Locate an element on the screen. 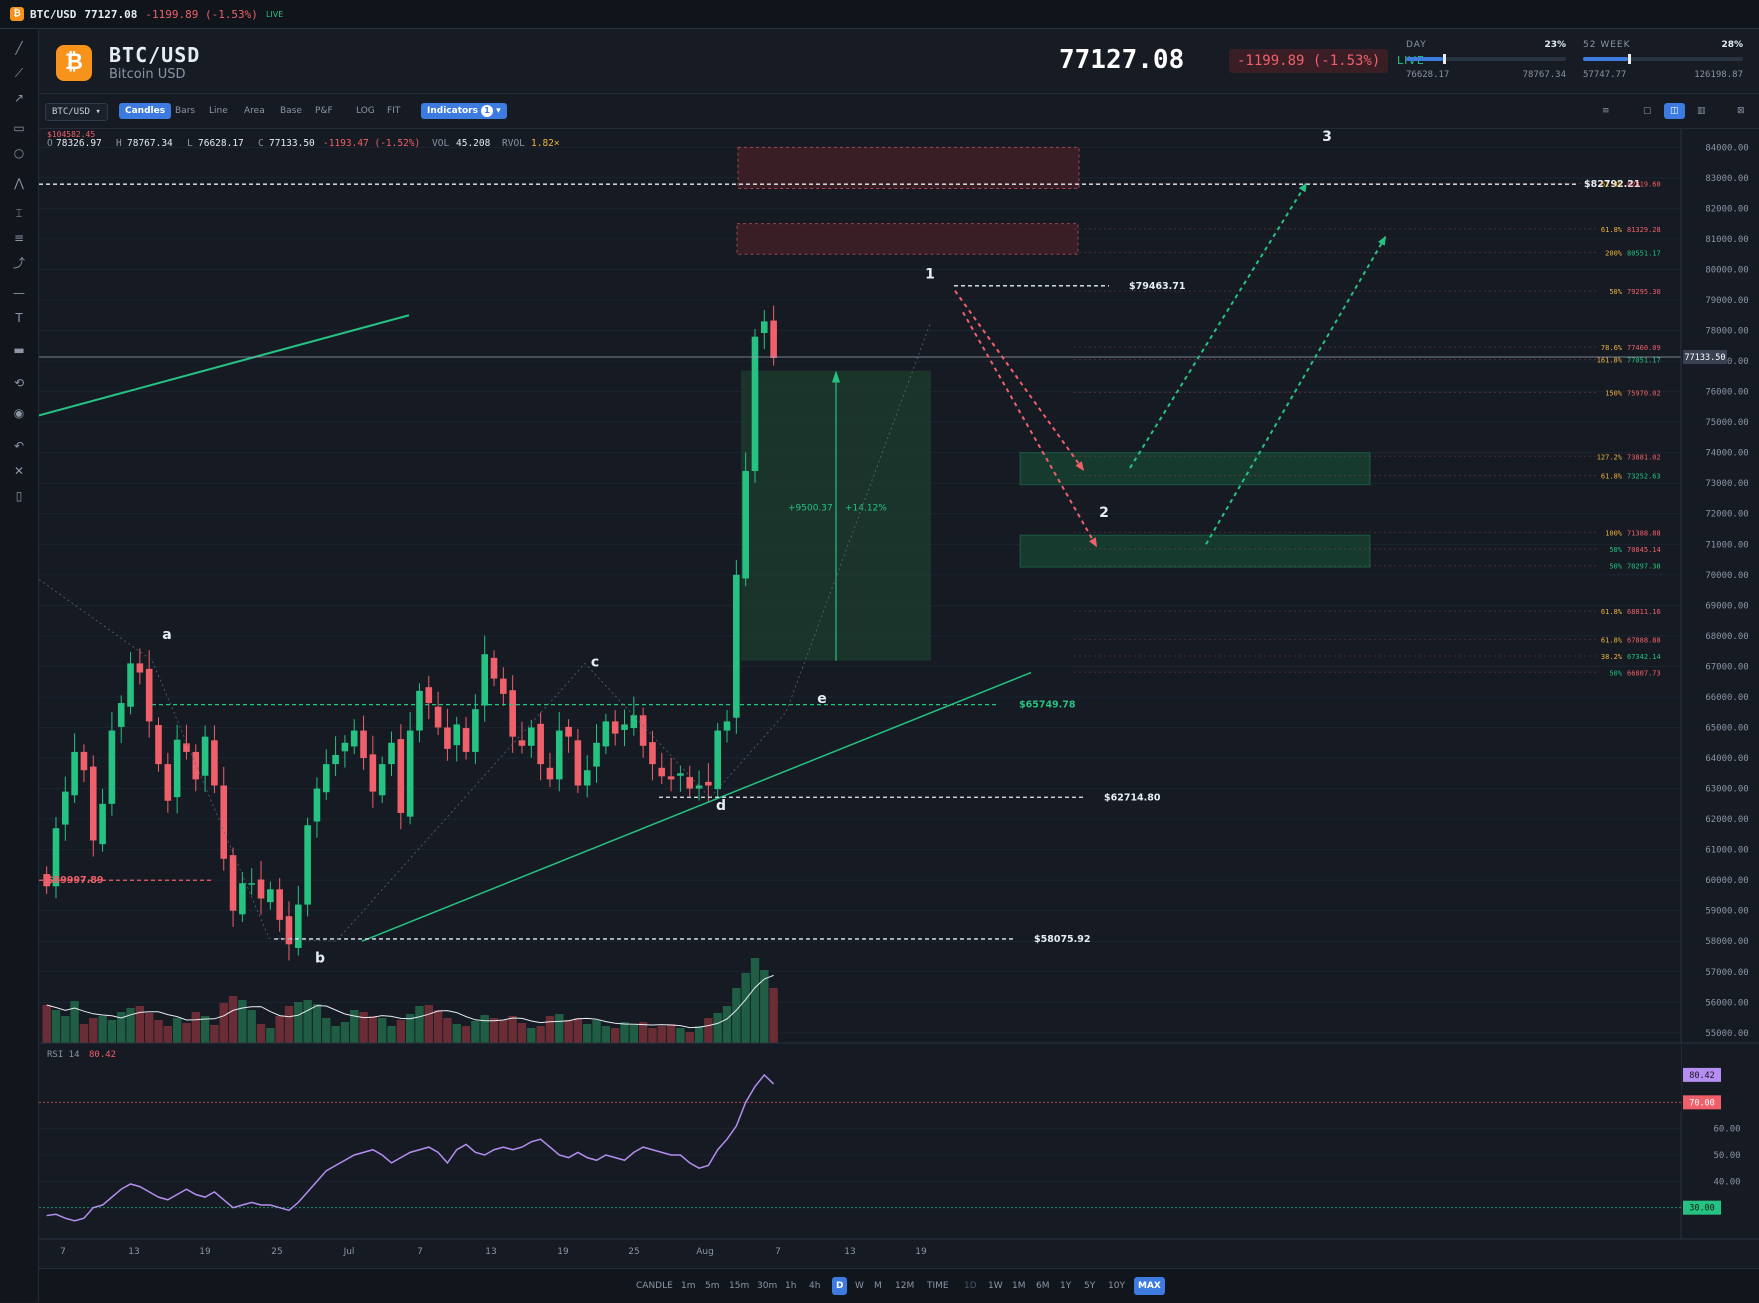 The height and width of the screenshot is (1303, 1759). fib-pct-label: 61.8% is located at coordinates (1612, 230).